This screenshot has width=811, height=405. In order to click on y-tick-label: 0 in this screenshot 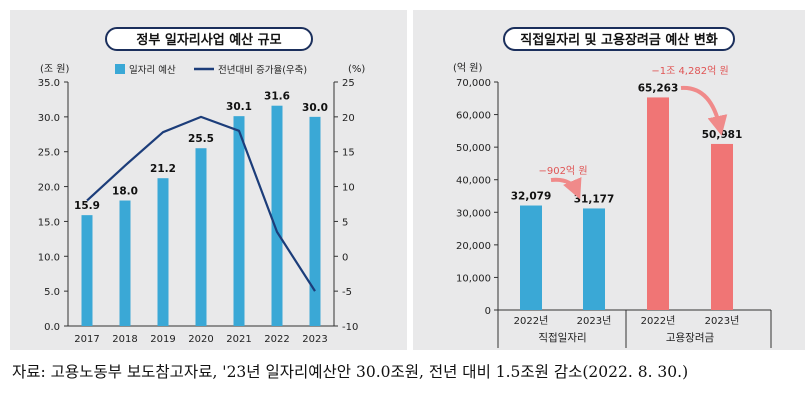, I will do `click(488, 311)`.